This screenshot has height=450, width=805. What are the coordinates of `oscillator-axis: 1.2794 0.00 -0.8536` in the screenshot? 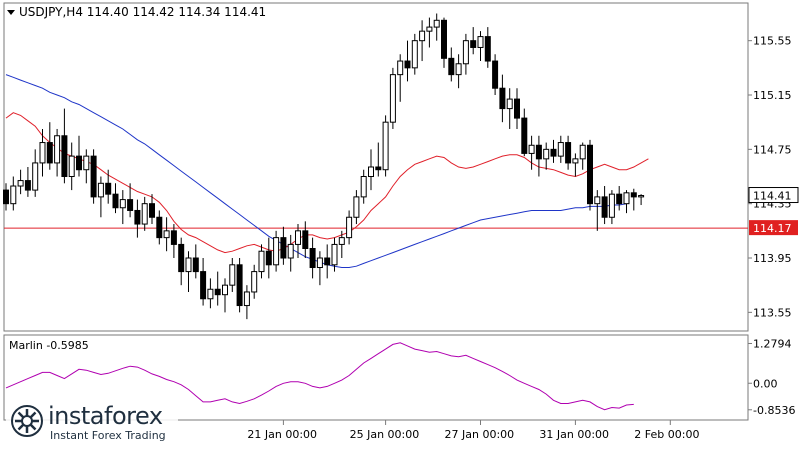 It's located at (771, 377).